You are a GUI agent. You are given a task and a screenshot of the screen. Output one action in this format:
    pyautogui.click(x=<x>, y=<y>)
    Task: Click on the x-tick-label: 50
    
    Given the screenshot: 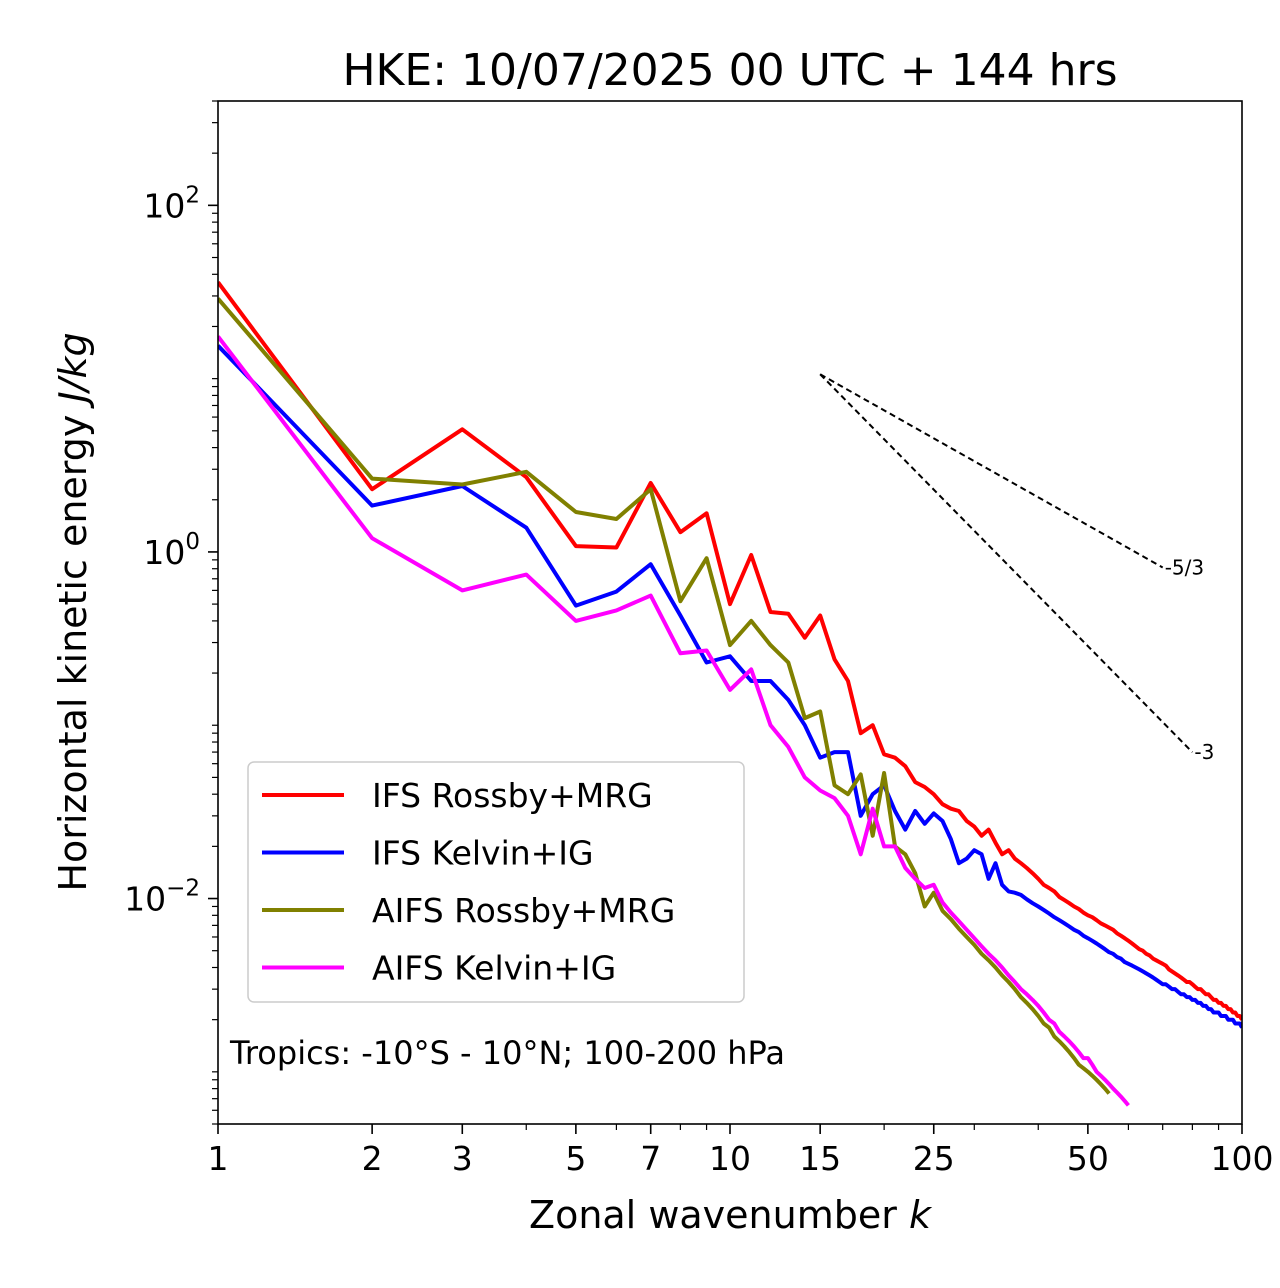 What is the action you would take?
    pyautogui.click(x=1088, y=1158)
    